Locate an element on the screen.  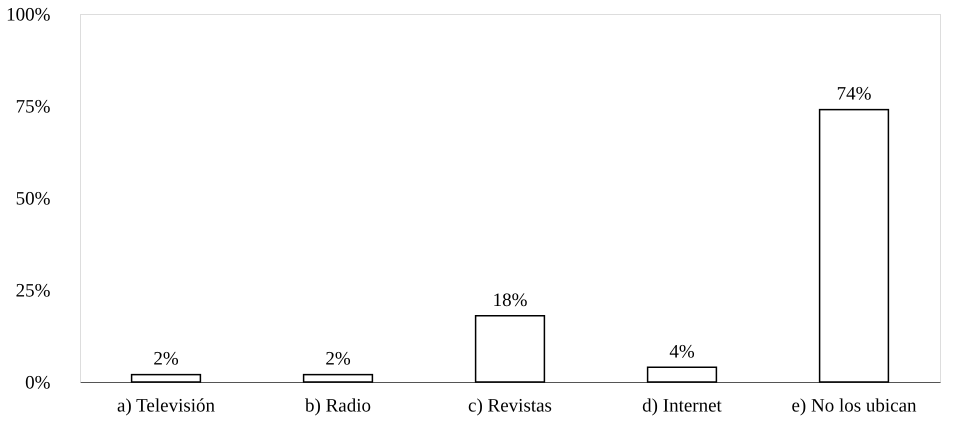
x-tick-label: c) Revistas is located at coordinates (510, 406).